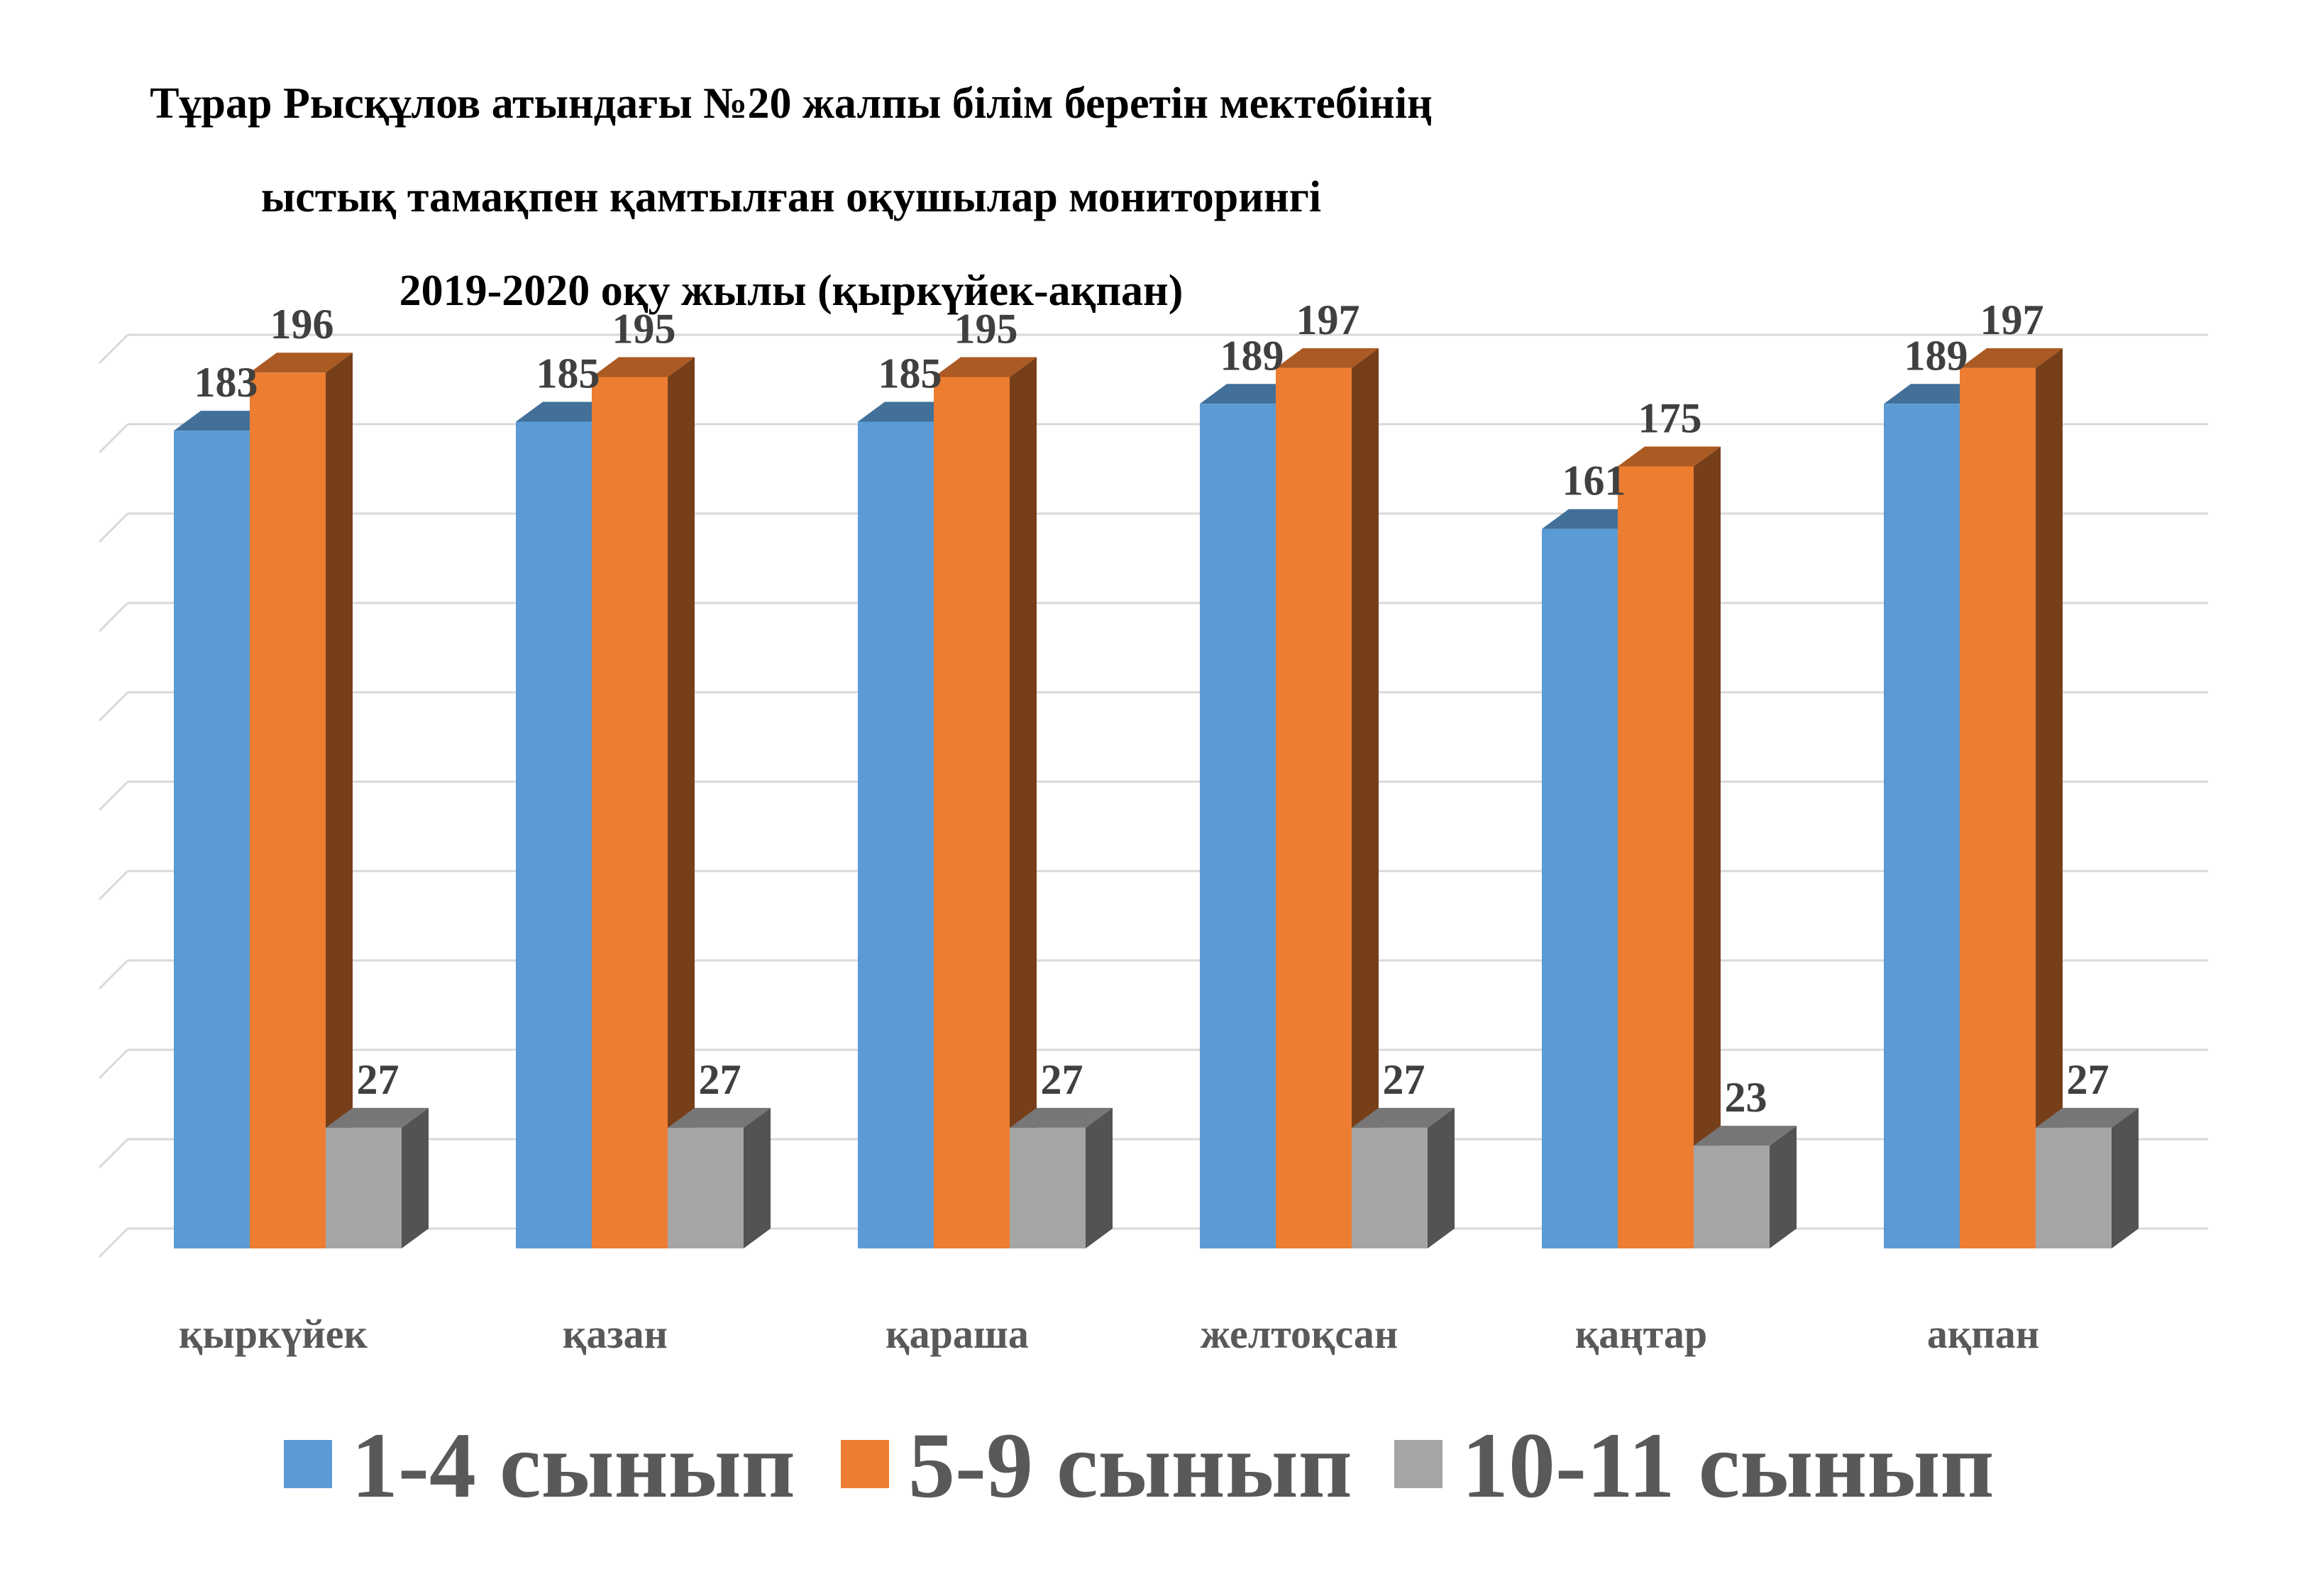 The image size is (2306, 1596). What do you see at coordinates (1109, 1334) in the screenshot?
I see `category-labels: қыркүйек қазан қараша желтоқсан қаңтар ақпан` at bounding box center [1109, 1334].